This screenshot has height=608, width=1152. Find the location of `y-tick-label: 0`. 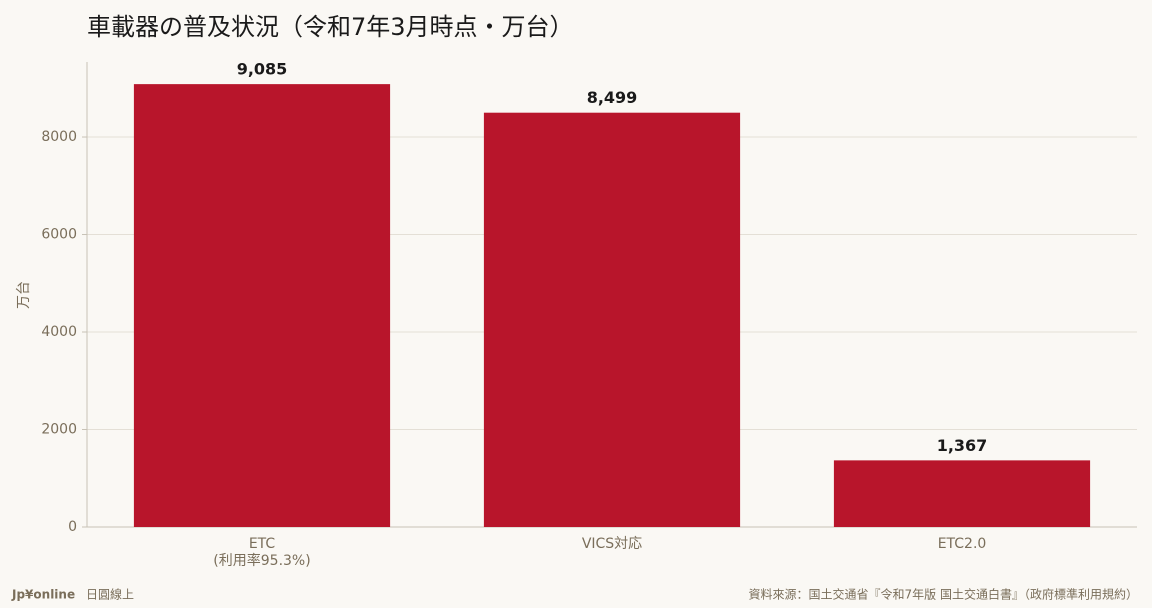

y-tick-label: 0 is located at coordinates (72, 527).